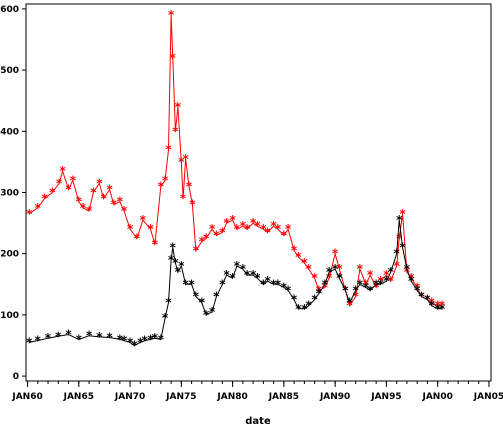 Image resolution: width=503 pixels, height=429 pixels. What do you see at coordinates (9, 316) in the screenshot?
I see `y-tick-label: 100` at bounding box center [9, 316].